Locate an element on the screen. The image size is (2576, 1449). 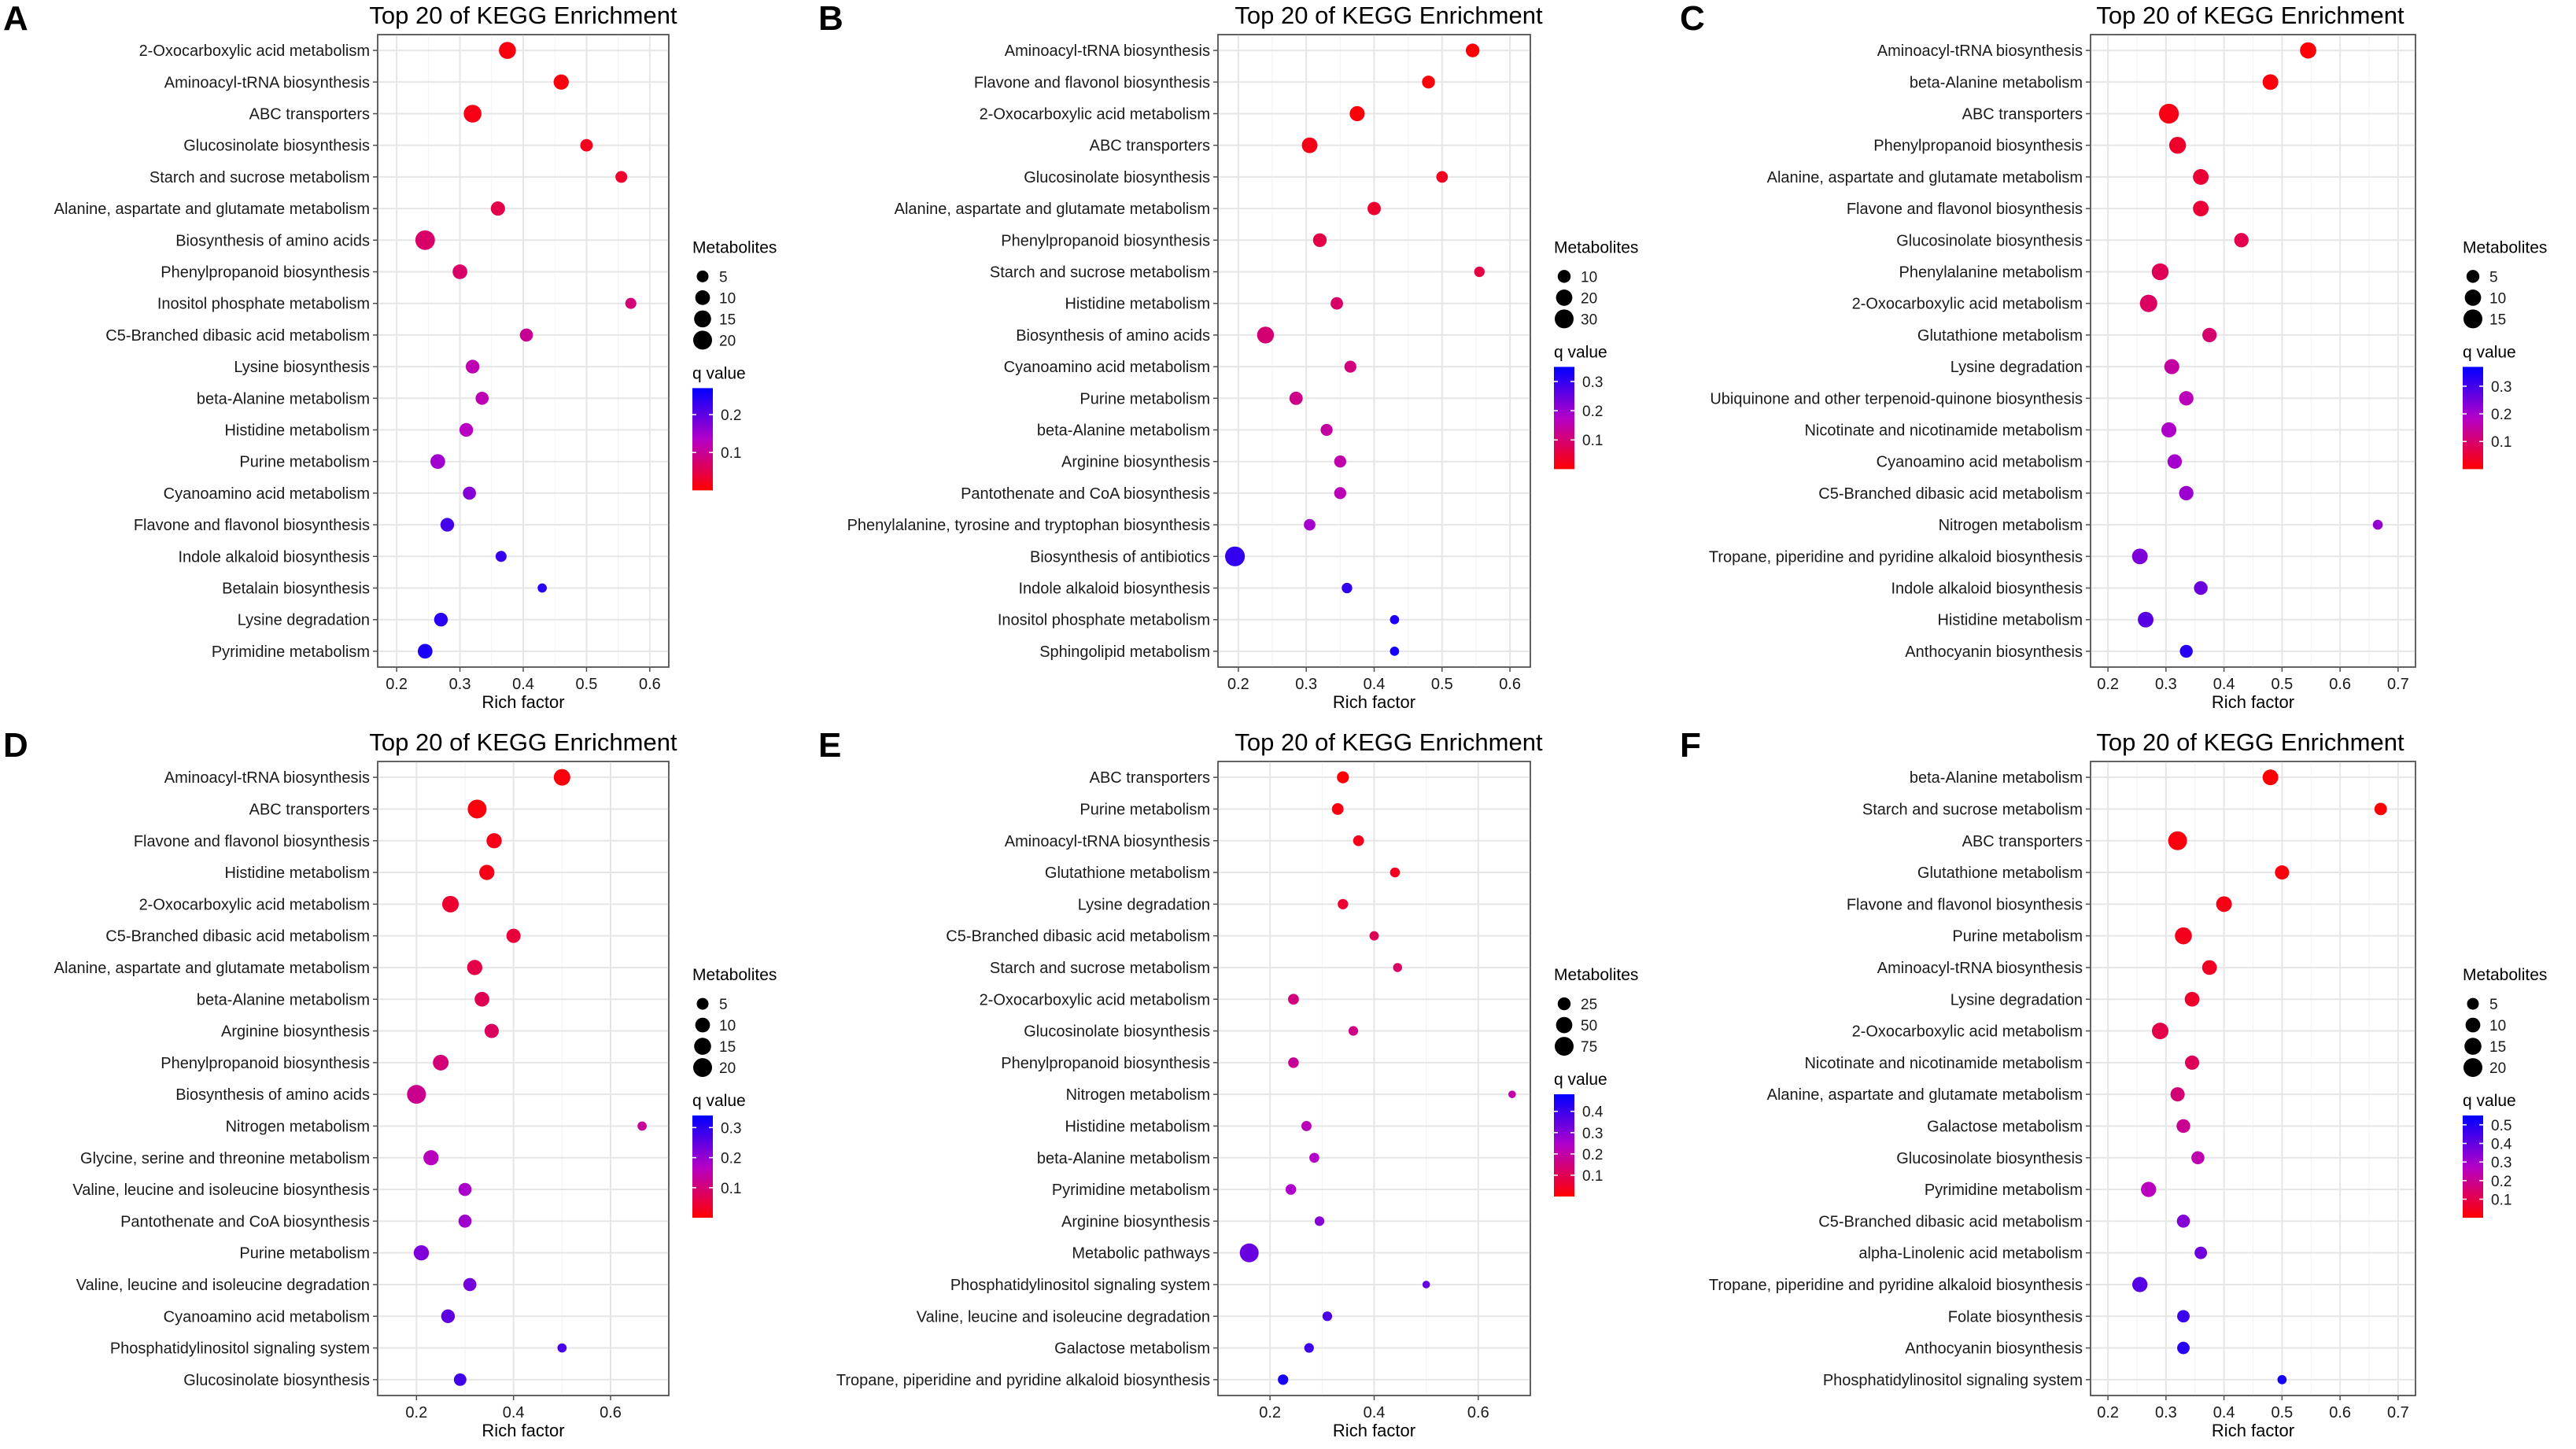
category-label: Glucosinolate biosynthesis is located at coordinates (1989, 240).